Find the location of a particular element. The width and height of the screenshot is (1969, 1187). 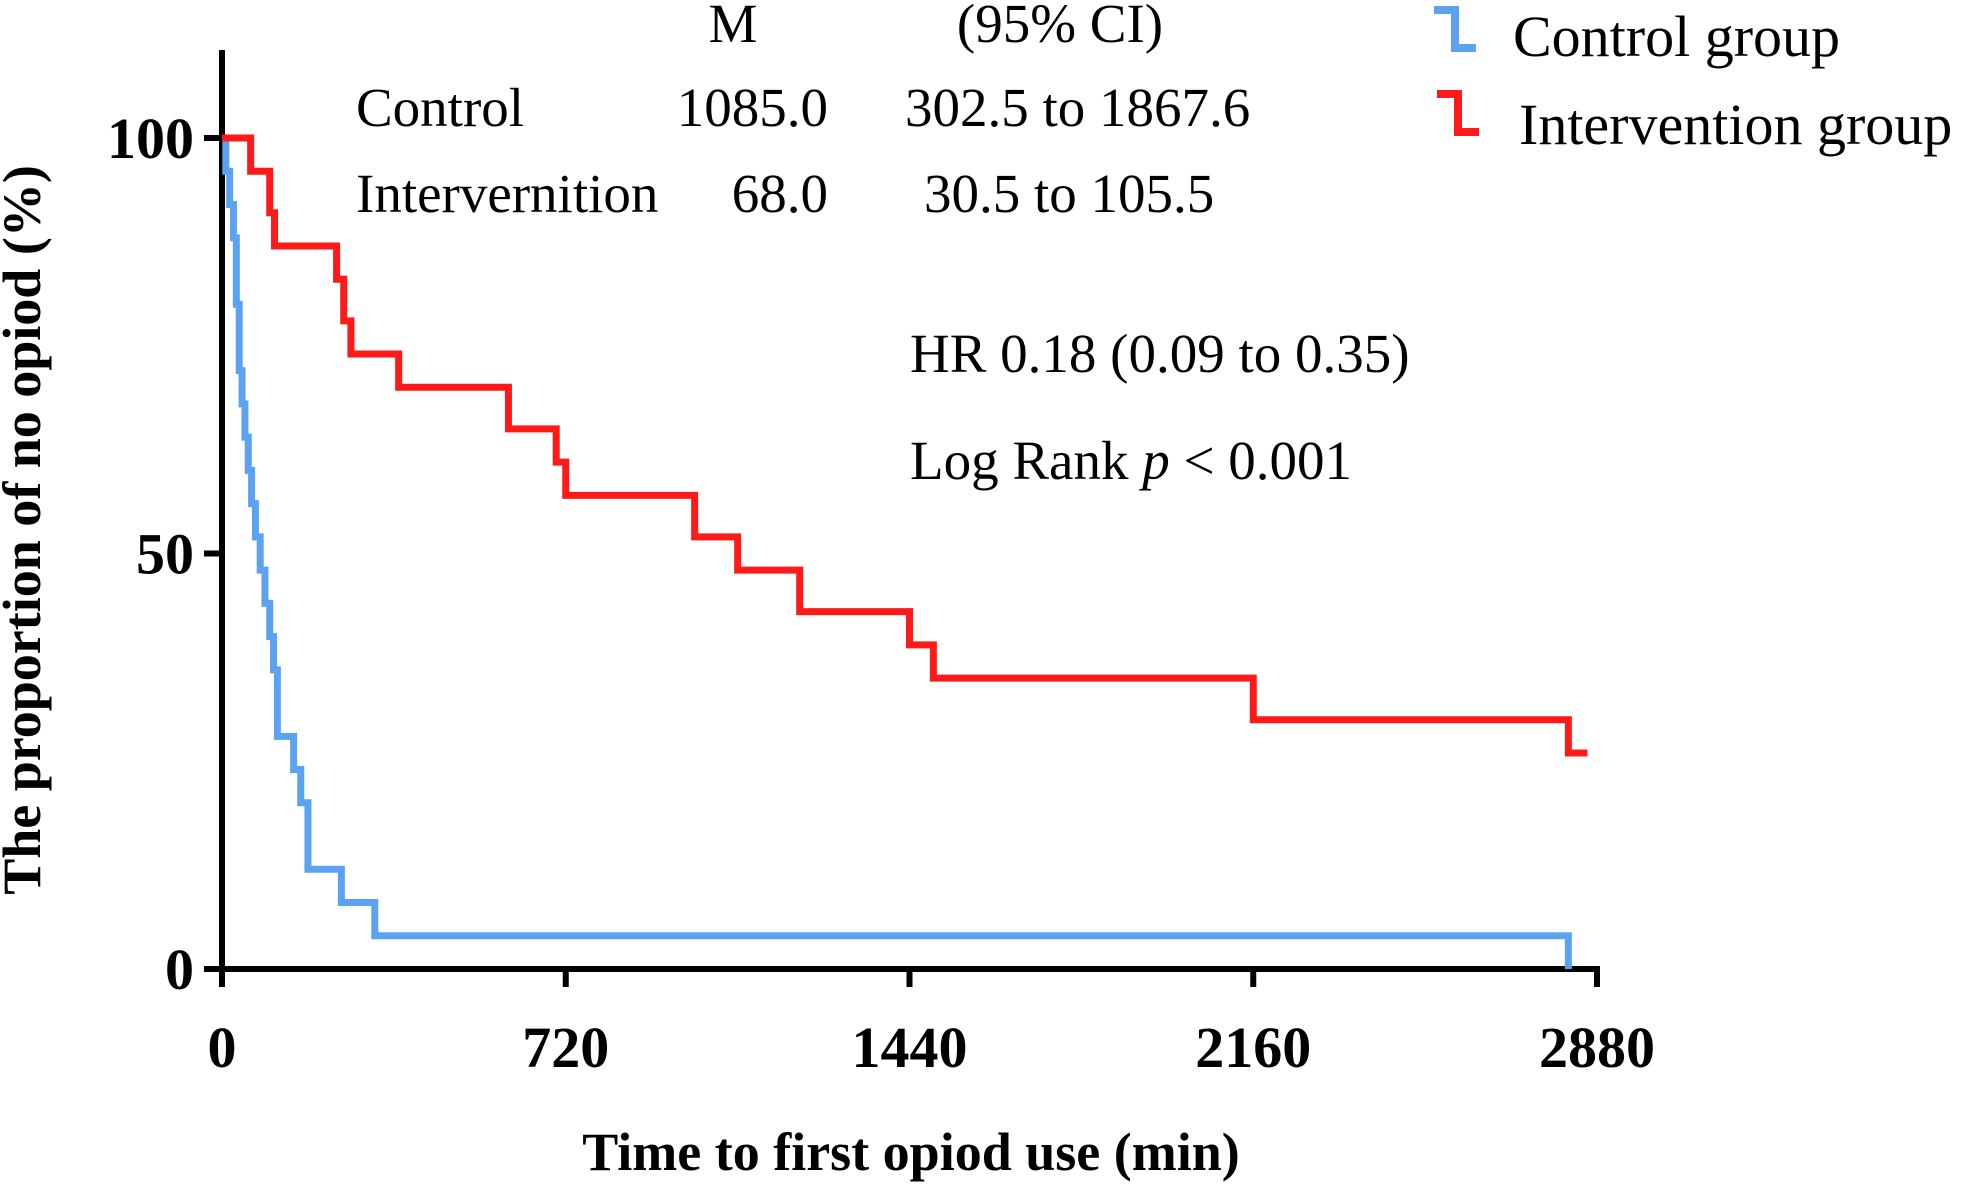

y-ticks: 0 50 100 is located at coordinates (164, 554).